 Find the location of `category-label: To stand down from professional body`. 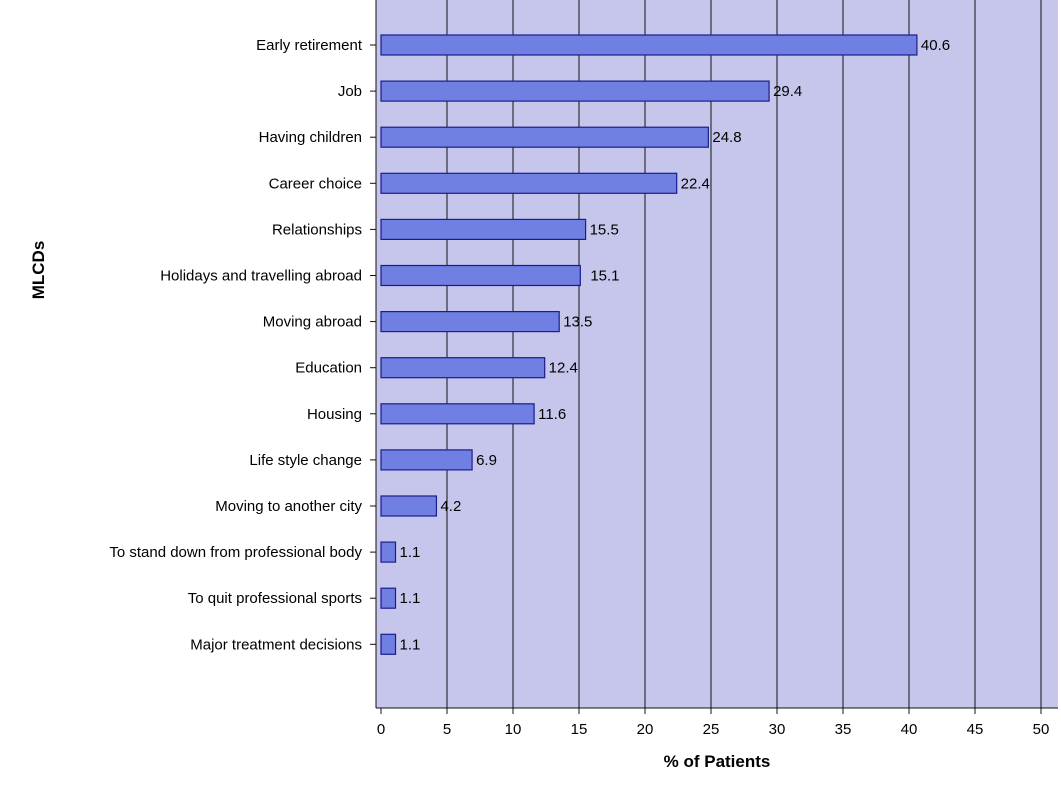

category-label: To stand down from professional body is located at coordinates (235, 552).